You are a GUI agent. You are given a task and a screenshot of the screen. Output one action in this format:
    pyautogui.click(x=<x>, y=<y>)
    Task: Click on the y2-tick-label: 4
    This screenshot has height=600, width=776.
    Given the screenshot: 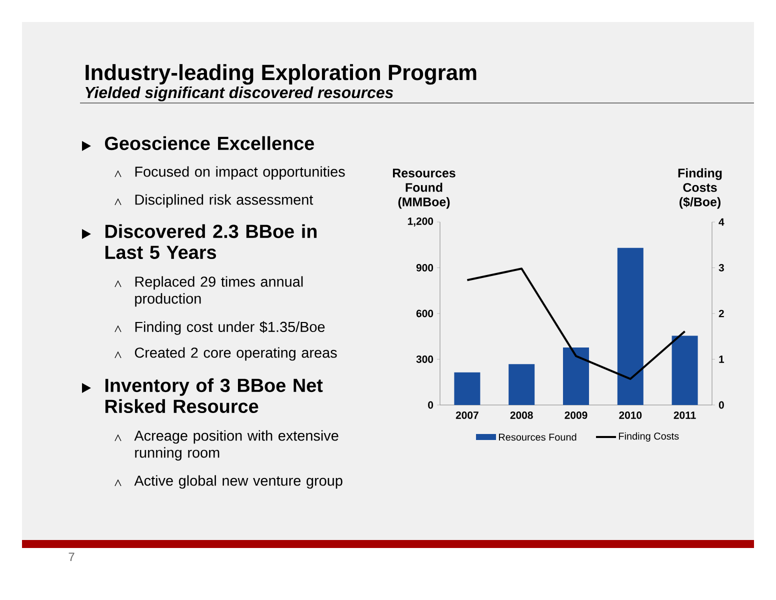 What is the action you would take?
    pyautogui.click(x=721, y=222)
    